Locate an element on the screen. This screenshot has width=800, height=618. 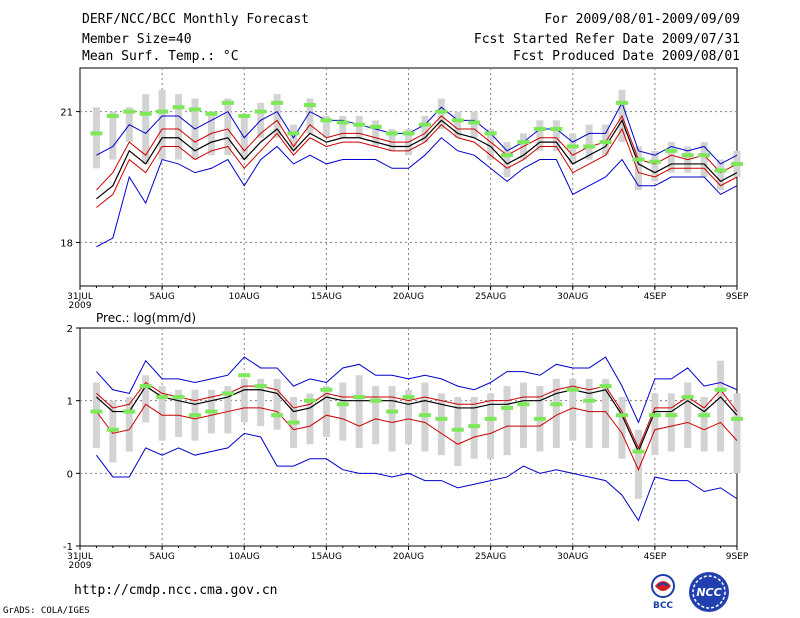
grads-credit: GrADS: COLA/IGES is located at coordinates (46, 611).